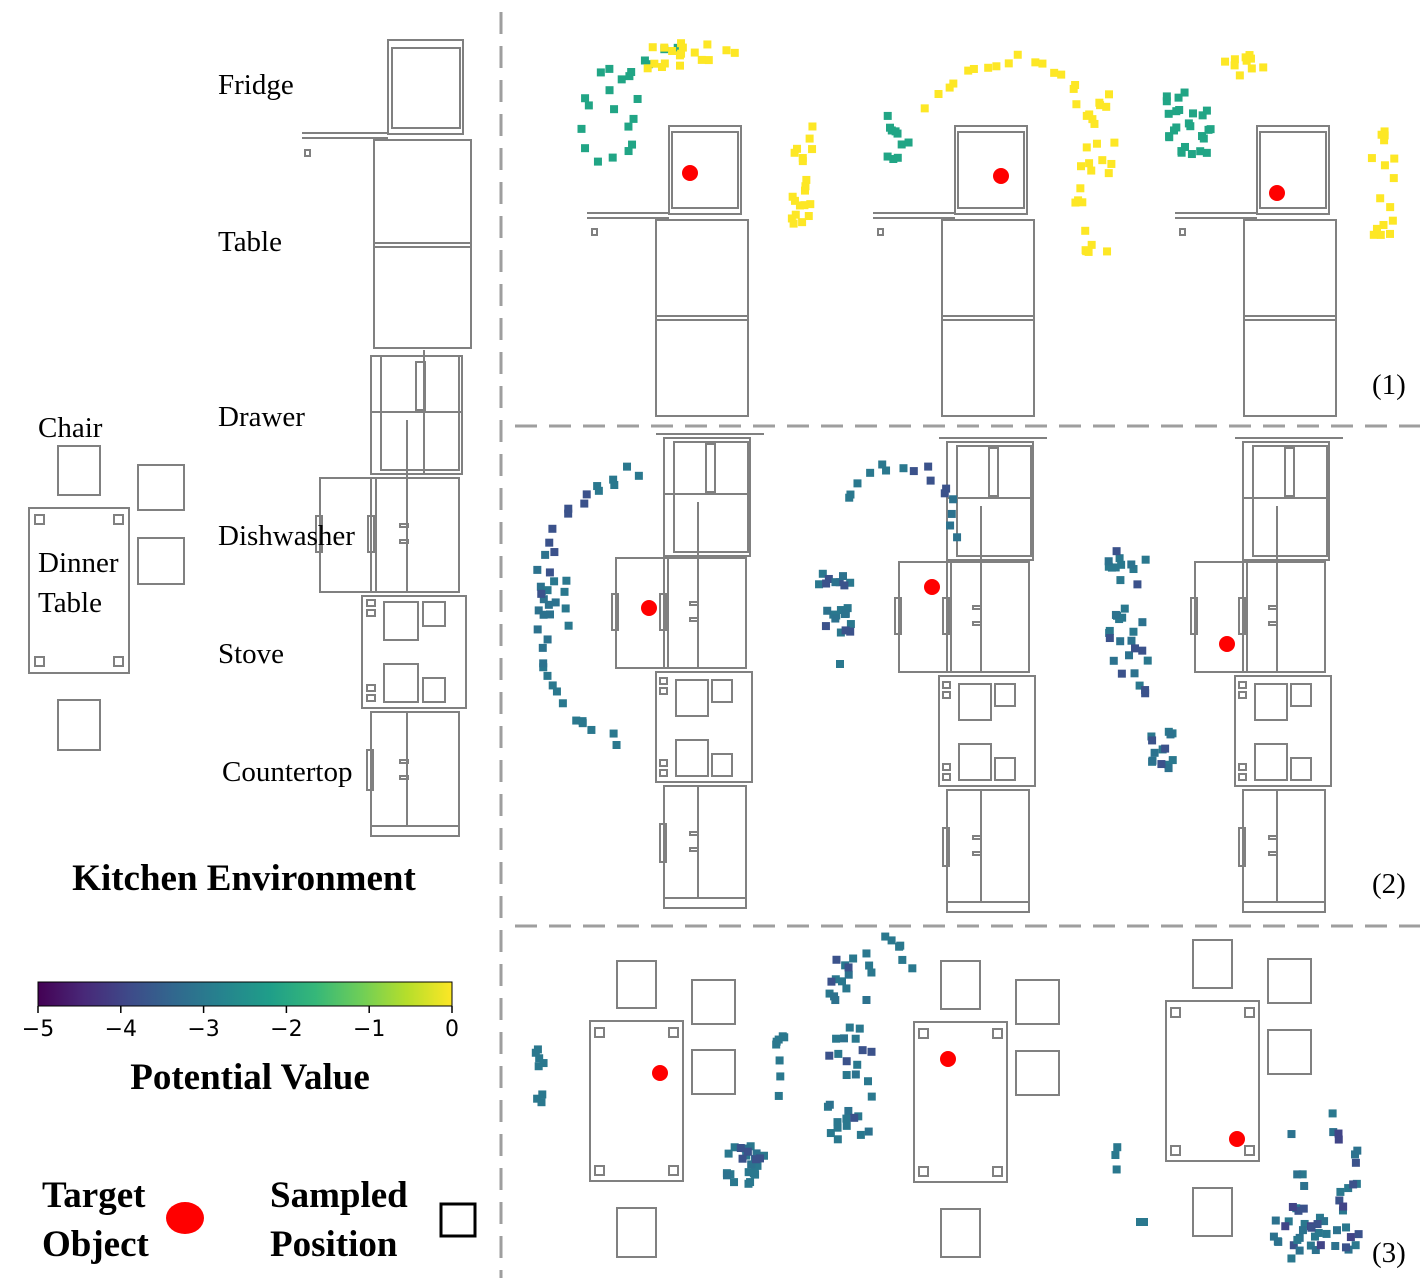 Image resolution: width=1425 pixels, height=1284 pixels. I want to click on stove-outline, so click(414, 652).